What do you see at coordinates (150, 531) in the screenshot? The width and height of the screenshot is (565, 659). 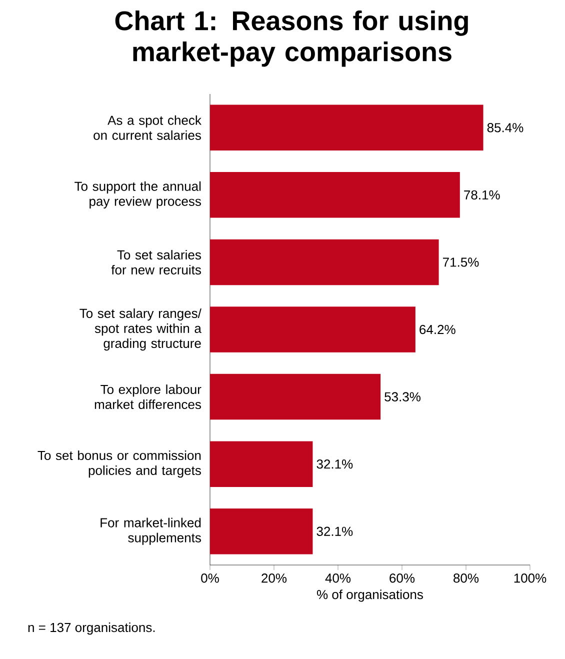 I see `y-tick-label: For market-linked supplements` at bounding box center [150, 531].